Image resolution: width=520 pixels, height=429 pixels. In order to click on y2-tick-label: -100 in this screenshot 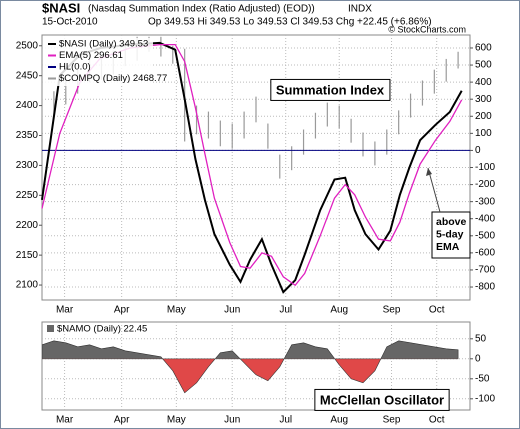, I will do `click(485, 167)`.